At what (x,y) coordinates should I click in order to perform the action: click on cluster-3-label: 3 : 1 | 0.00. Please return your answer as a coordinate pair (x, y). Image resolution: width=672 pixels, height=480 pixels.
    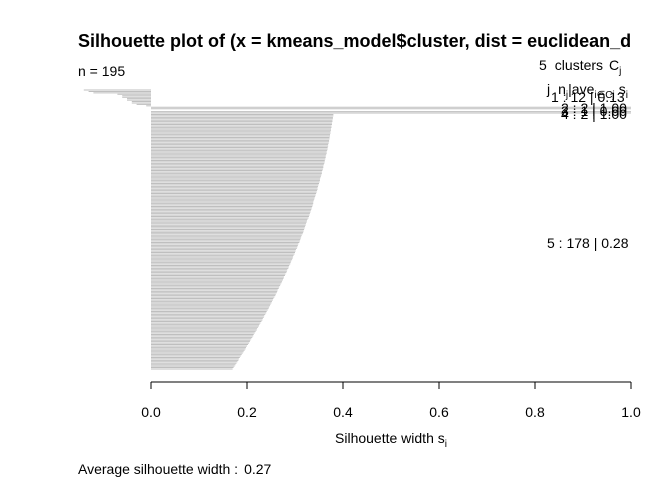
    Looking at the image, I should click on (594, 111).